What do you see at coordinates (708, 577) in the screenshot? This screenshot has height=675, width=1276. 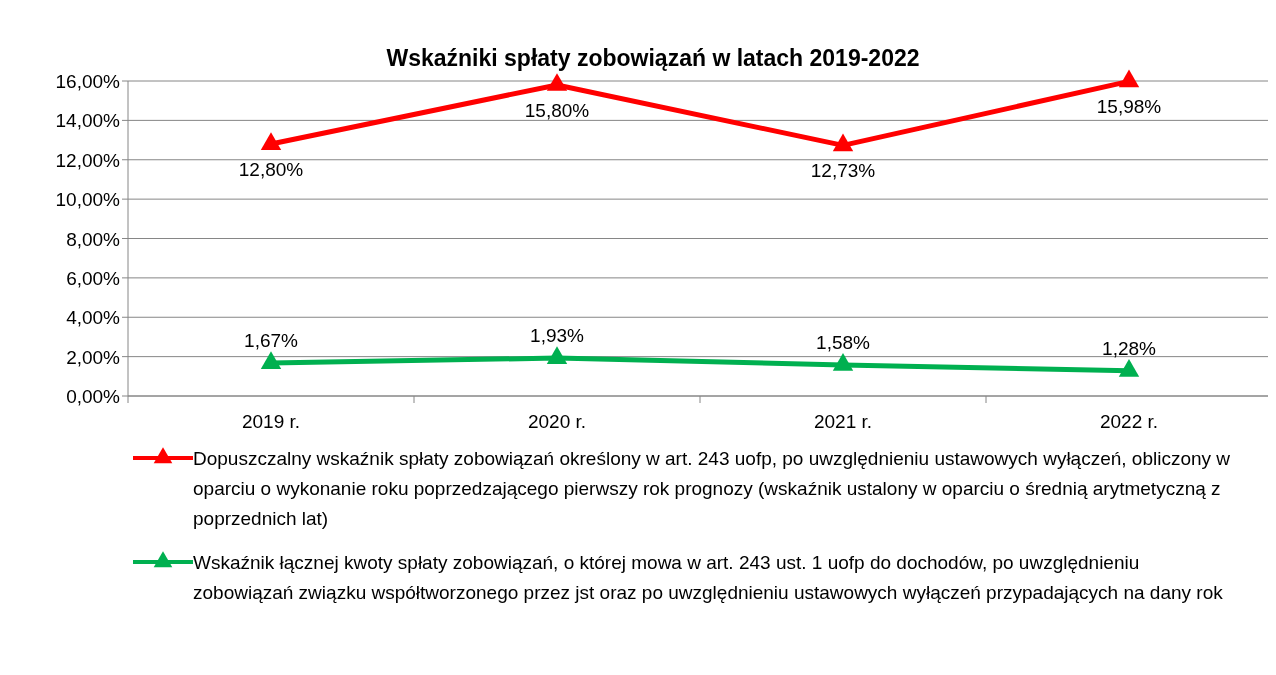 I see `legend-label: Wskaźnik łącznej kwoty spłaty zobowiązań, o której mowa w art. 243 ust. 1 uofp do dochodów, po uwzględnieniu zobowiązań związku współtworzonego przez jst oraz po uwzględnieniu ustawowych wyłączeń przypadających na dany rok` at bounding box center [708, 577].